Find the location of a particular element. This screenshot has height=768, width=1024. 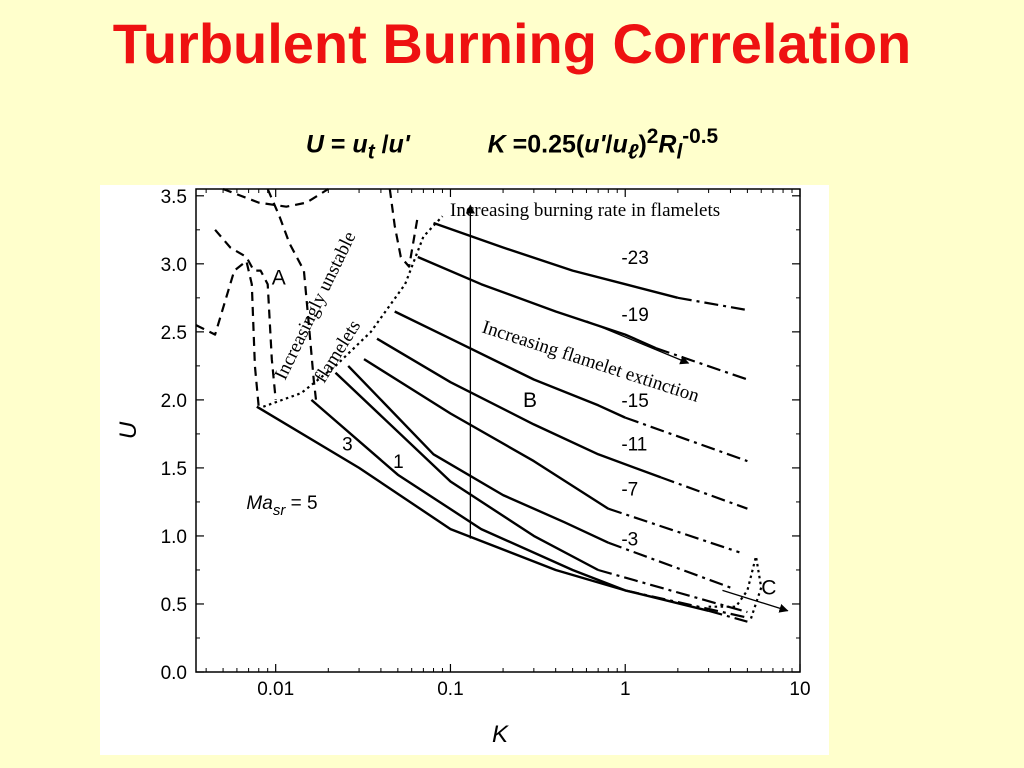

formula-uprime2: u' is located at coordinates (595, 144).